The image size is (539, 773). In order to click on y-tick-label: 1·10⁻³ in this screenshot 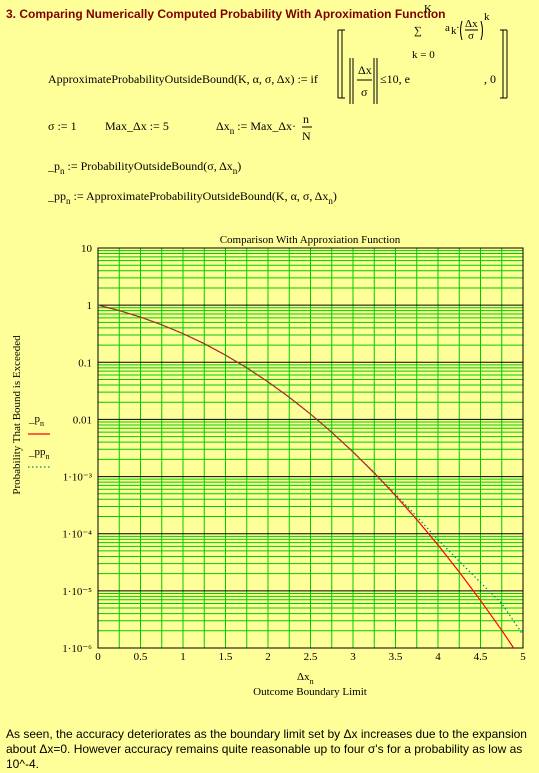, I will do `click(78, 478)`.